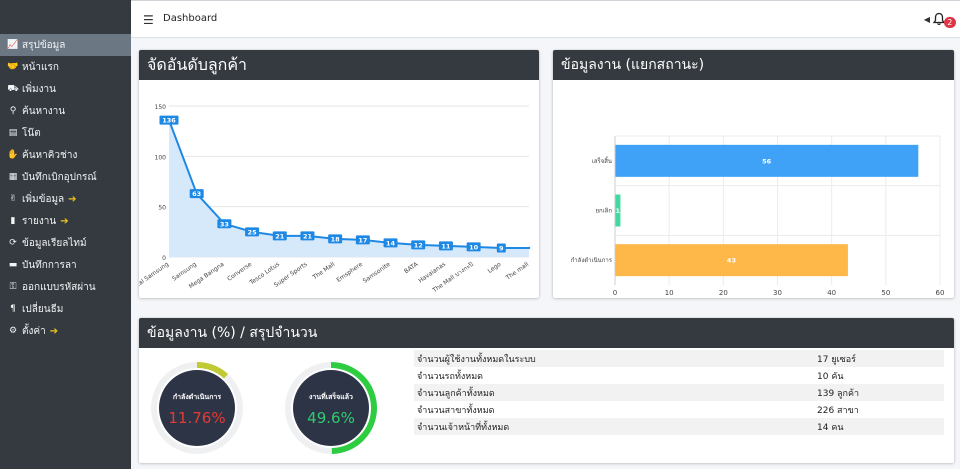 This screenshot has width=960, height=469. I want to click on data-label: 18, so click(336, 239).